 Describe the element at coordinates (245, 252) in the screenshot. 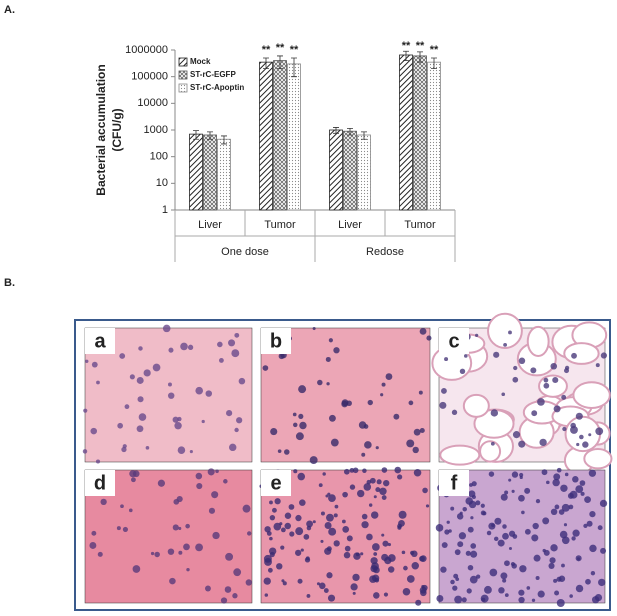

I see `group-label: One dose` at that location.